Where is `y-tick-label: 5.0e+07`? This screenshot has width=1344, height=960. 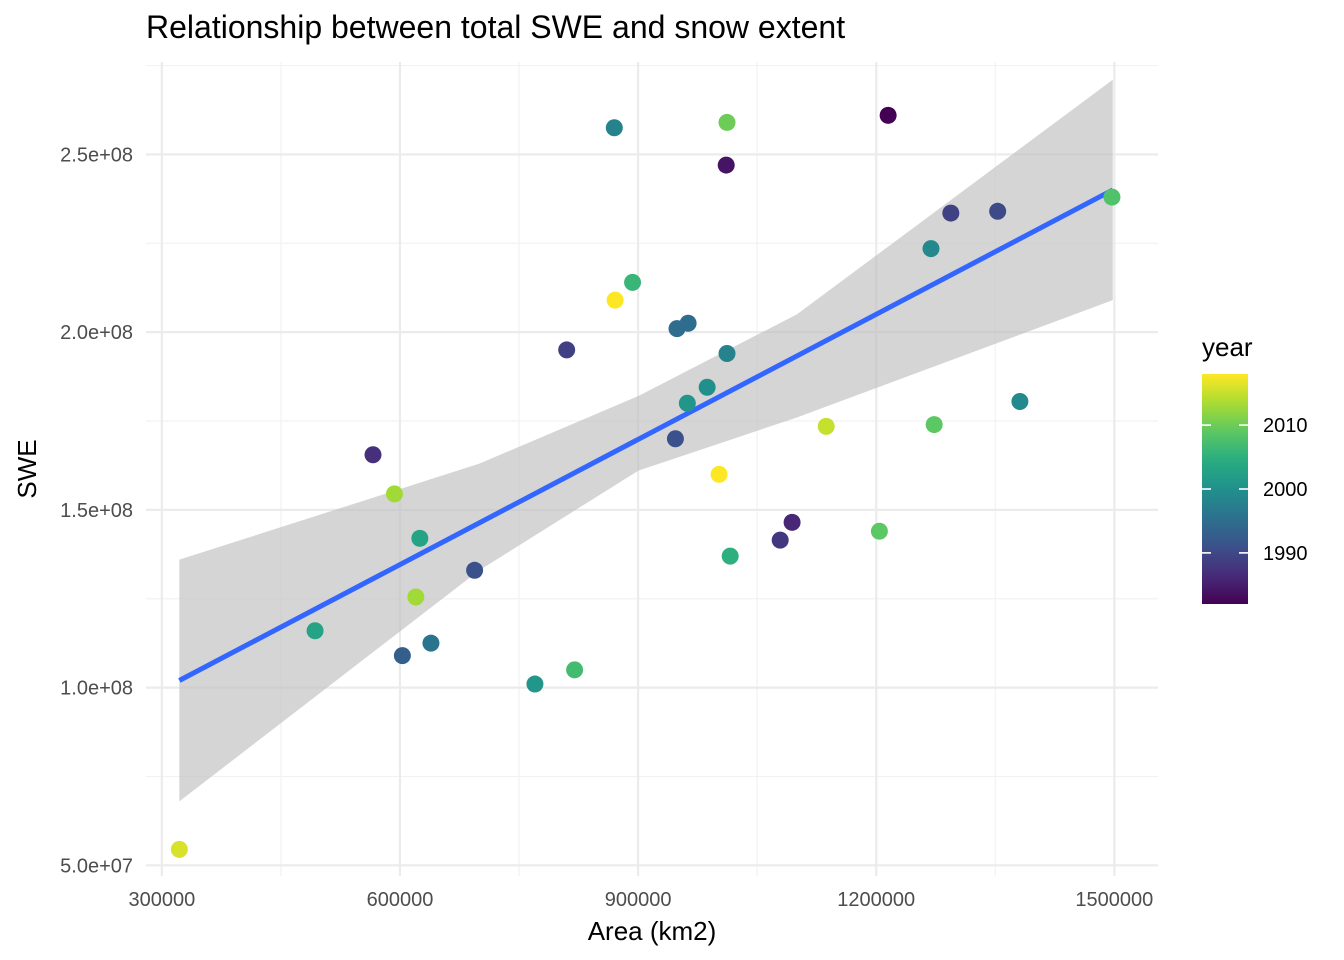 y-tick-label: 5.0e+07 is located at coordinates (96, 866).